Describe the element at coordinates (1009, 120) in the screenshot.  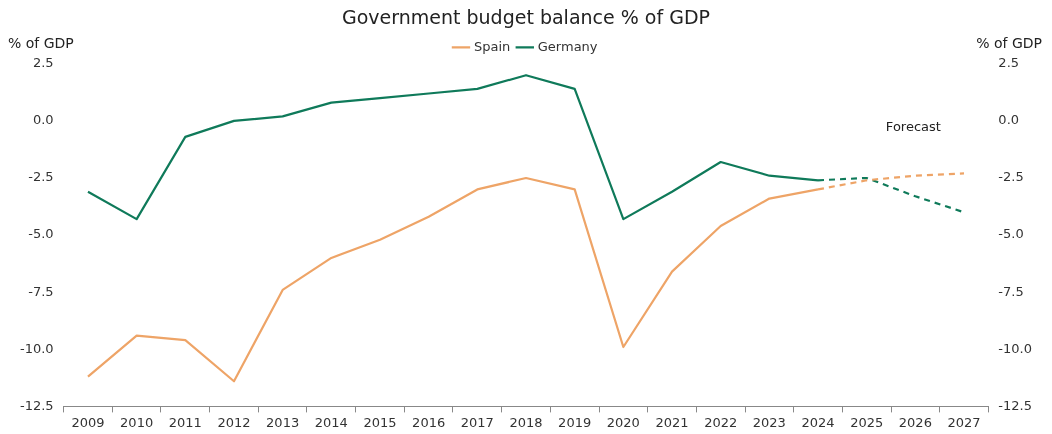
I see `y2-tick-label: 0.0` at that location.